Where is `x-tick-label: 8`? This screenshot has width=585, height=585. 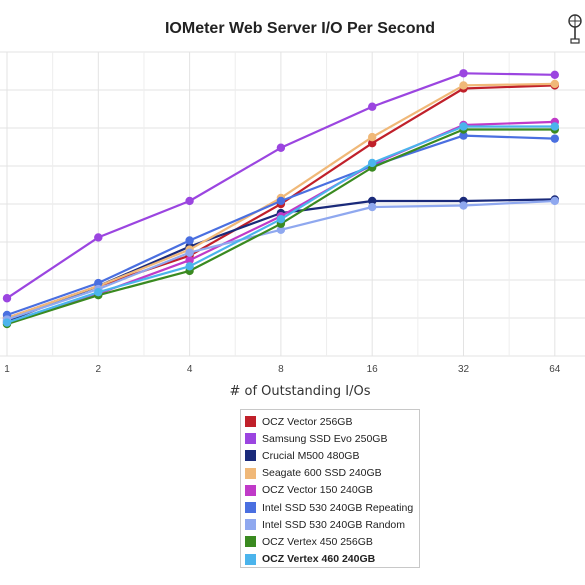 x-tick-label: 8 is located at coordinates (281, 369).